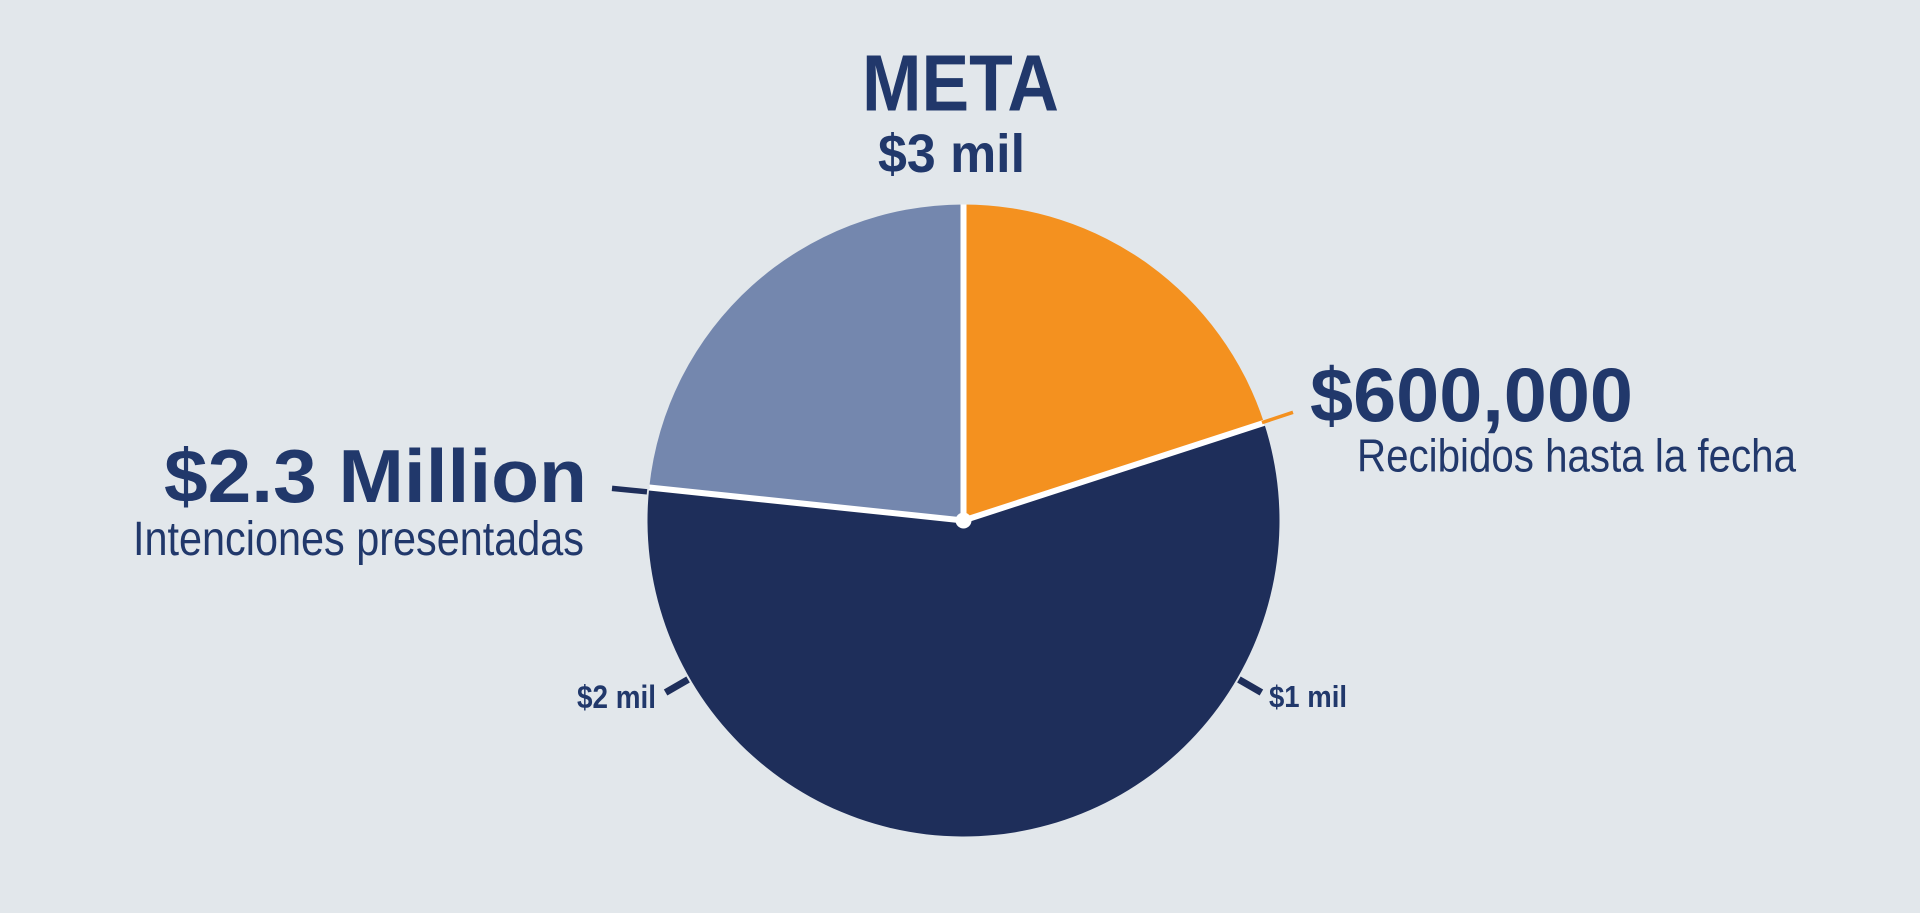 This screenshot has height=913, width=1920. I want to click on svg-text: Recibidos hasta la fecha, so click(1576, 456).